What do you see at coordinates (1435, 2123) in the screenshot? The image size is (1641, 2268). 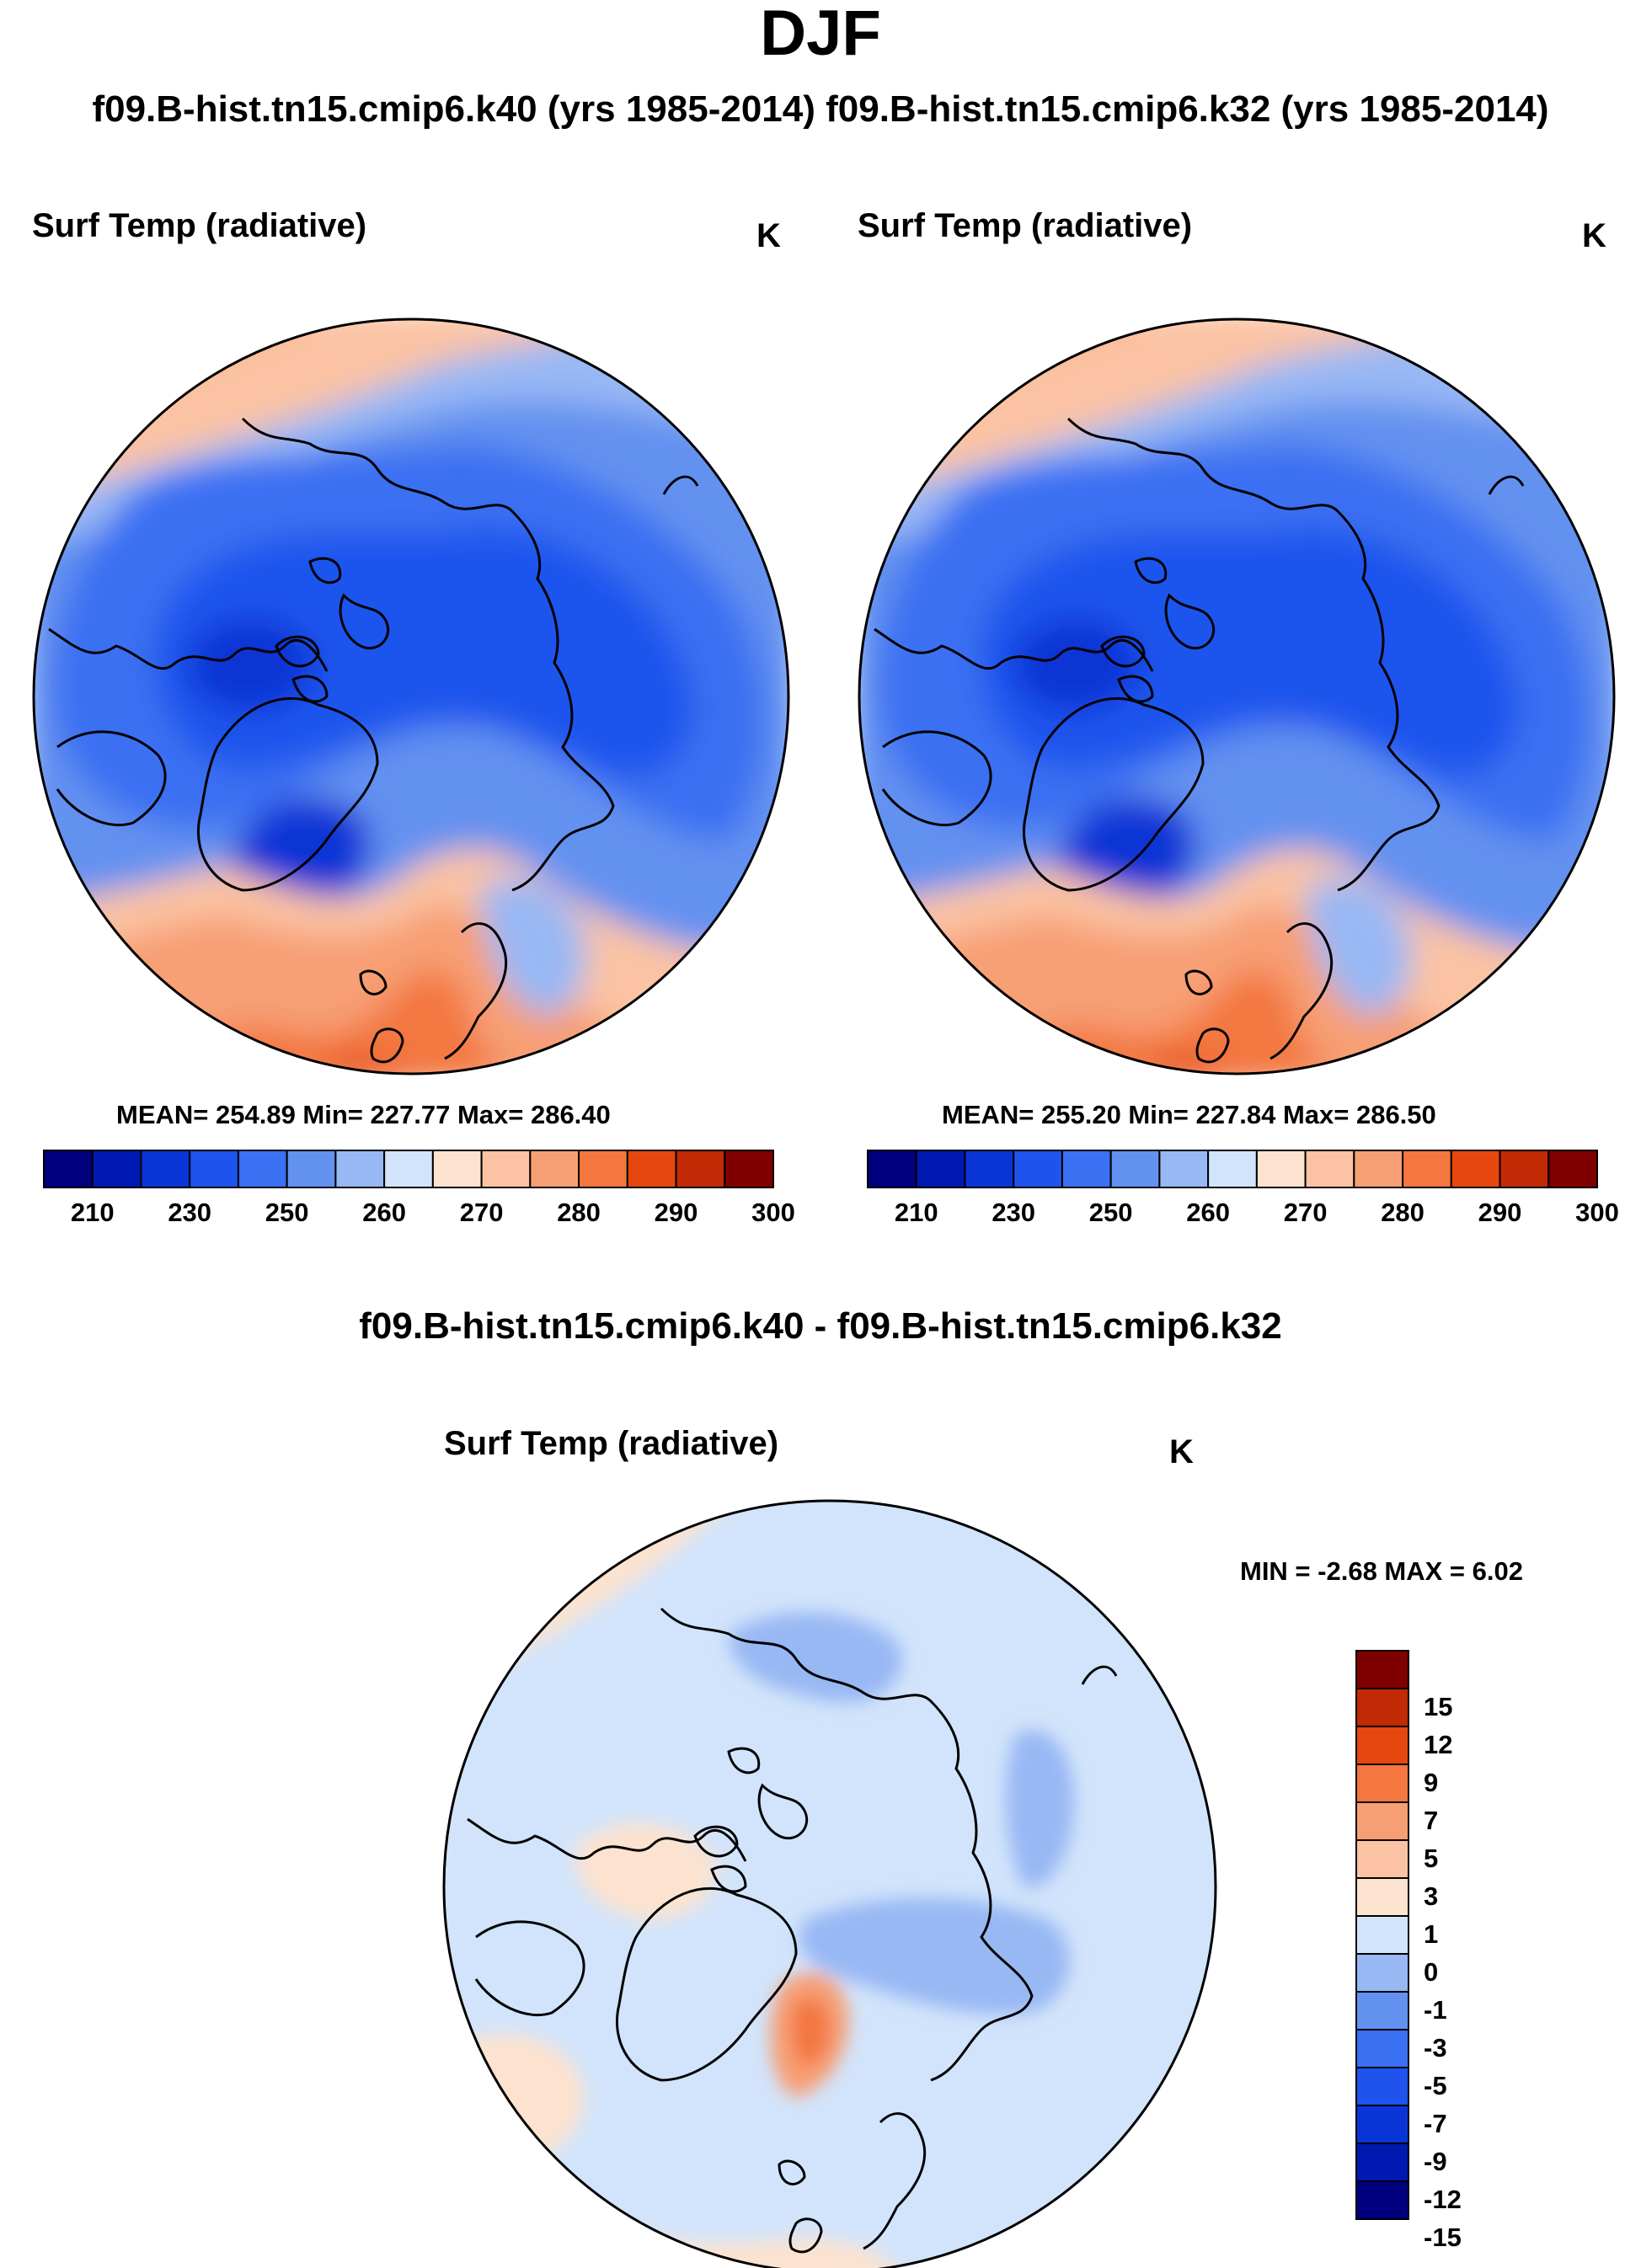 I see `diff-colorbar-tick-label: -7` at bounding box center [1435, 2123].